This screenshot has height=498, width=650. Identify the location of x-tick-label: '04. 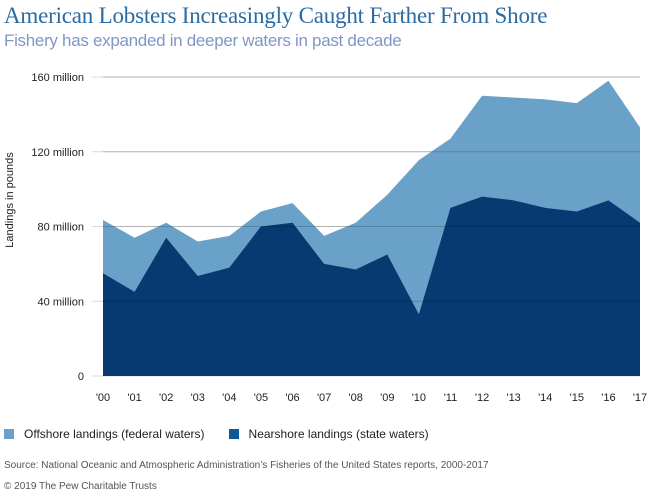
(229, 398).